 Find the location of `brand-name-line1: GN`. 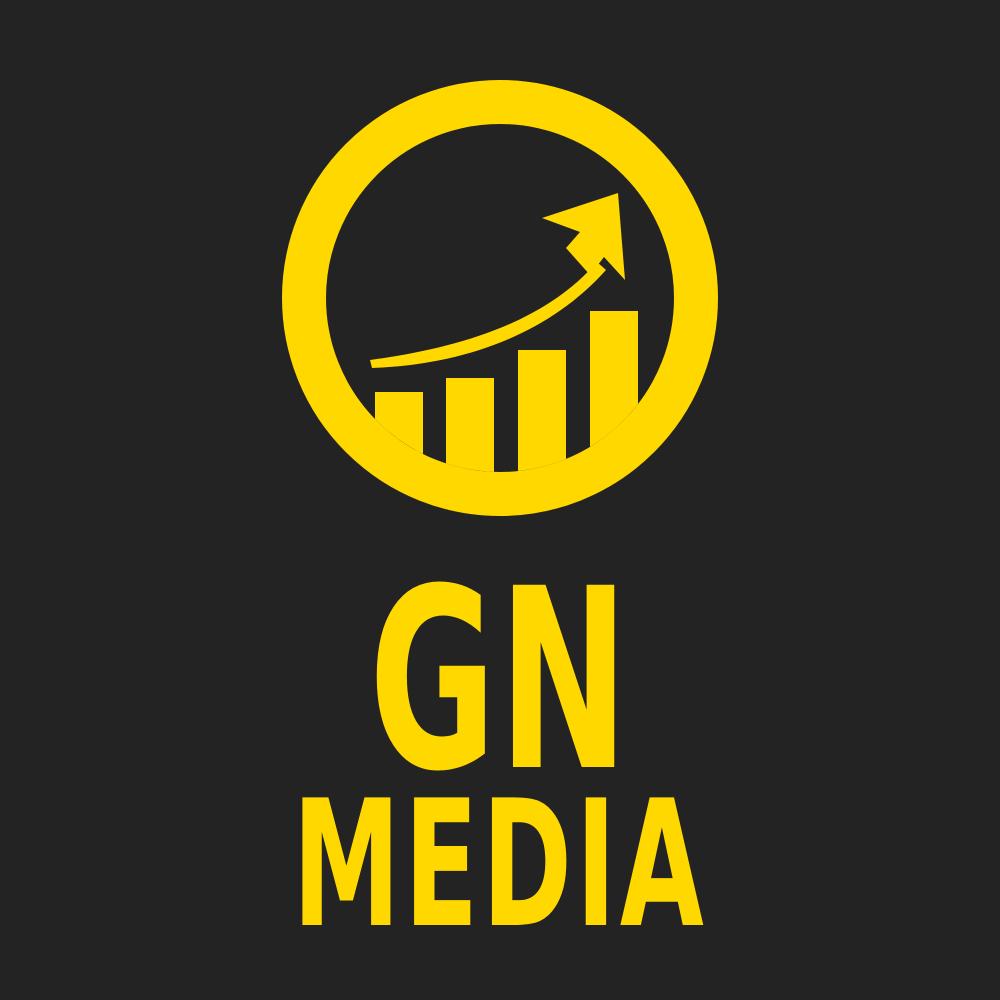

brand-name-line1: GN is located at coordinates (500, 680).